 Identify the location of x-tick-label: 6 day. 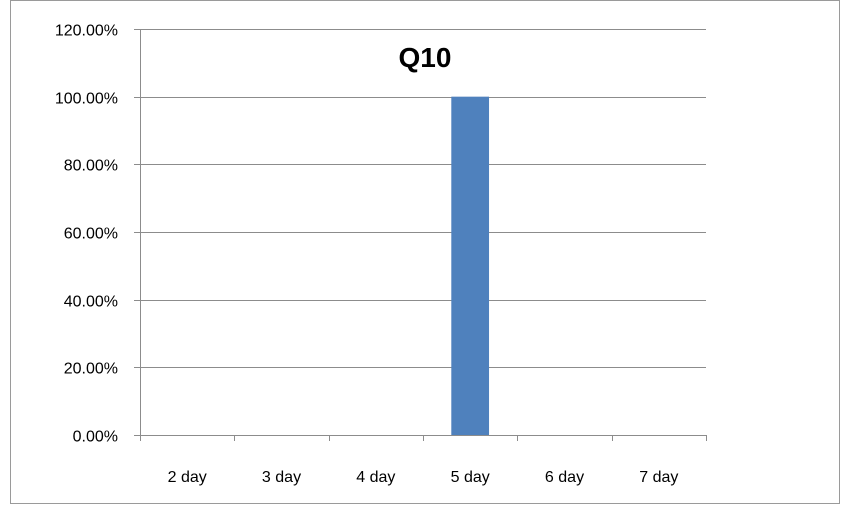
(564, 477).